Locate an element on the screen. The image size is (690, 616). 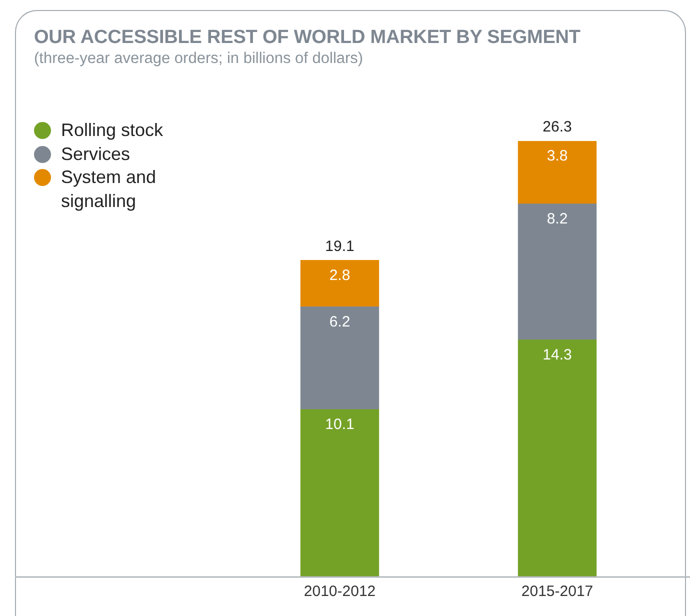
x-tick-label: 2010-2012 is located at coordinates (340, 591).